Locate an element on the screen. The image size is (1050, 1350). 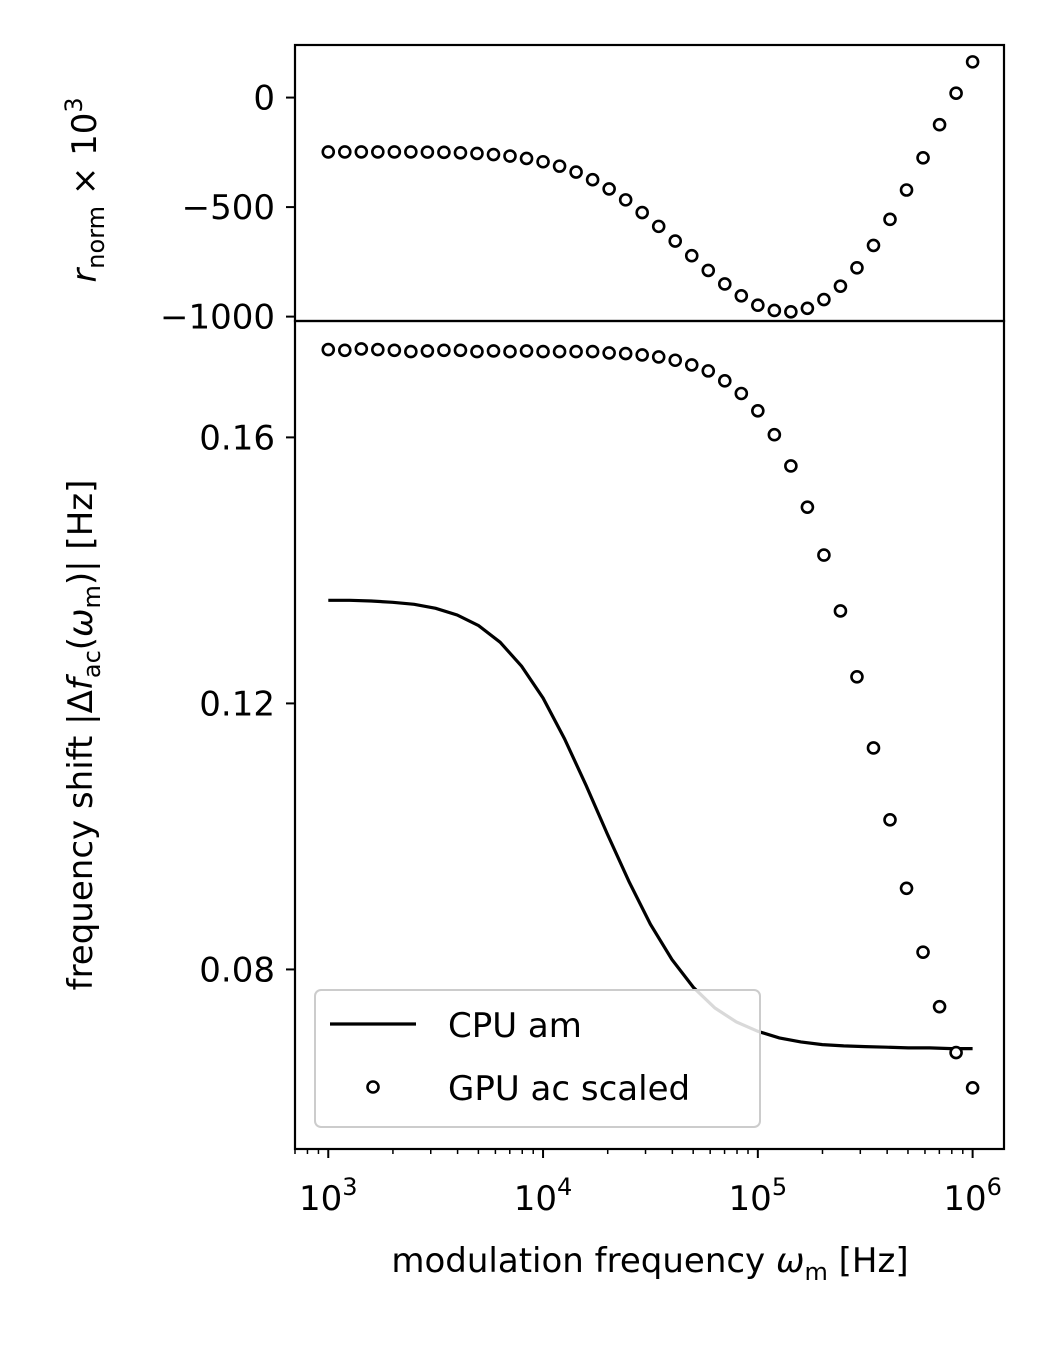
bottom-y-axis-label: frequency shift |Δfac(ωm)| [Hz] is located at coordinates (83, 735).